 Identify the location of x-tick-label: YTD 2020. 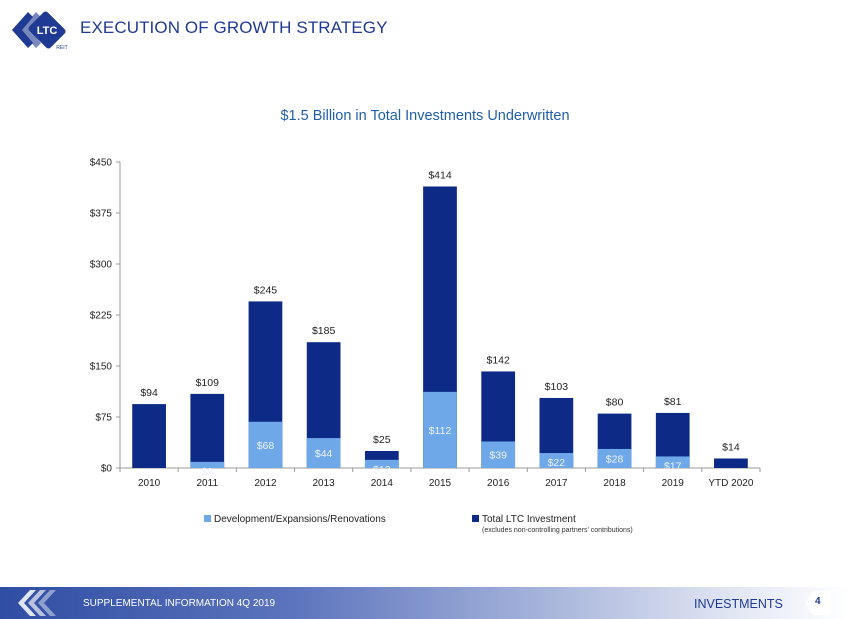
(730, 483).